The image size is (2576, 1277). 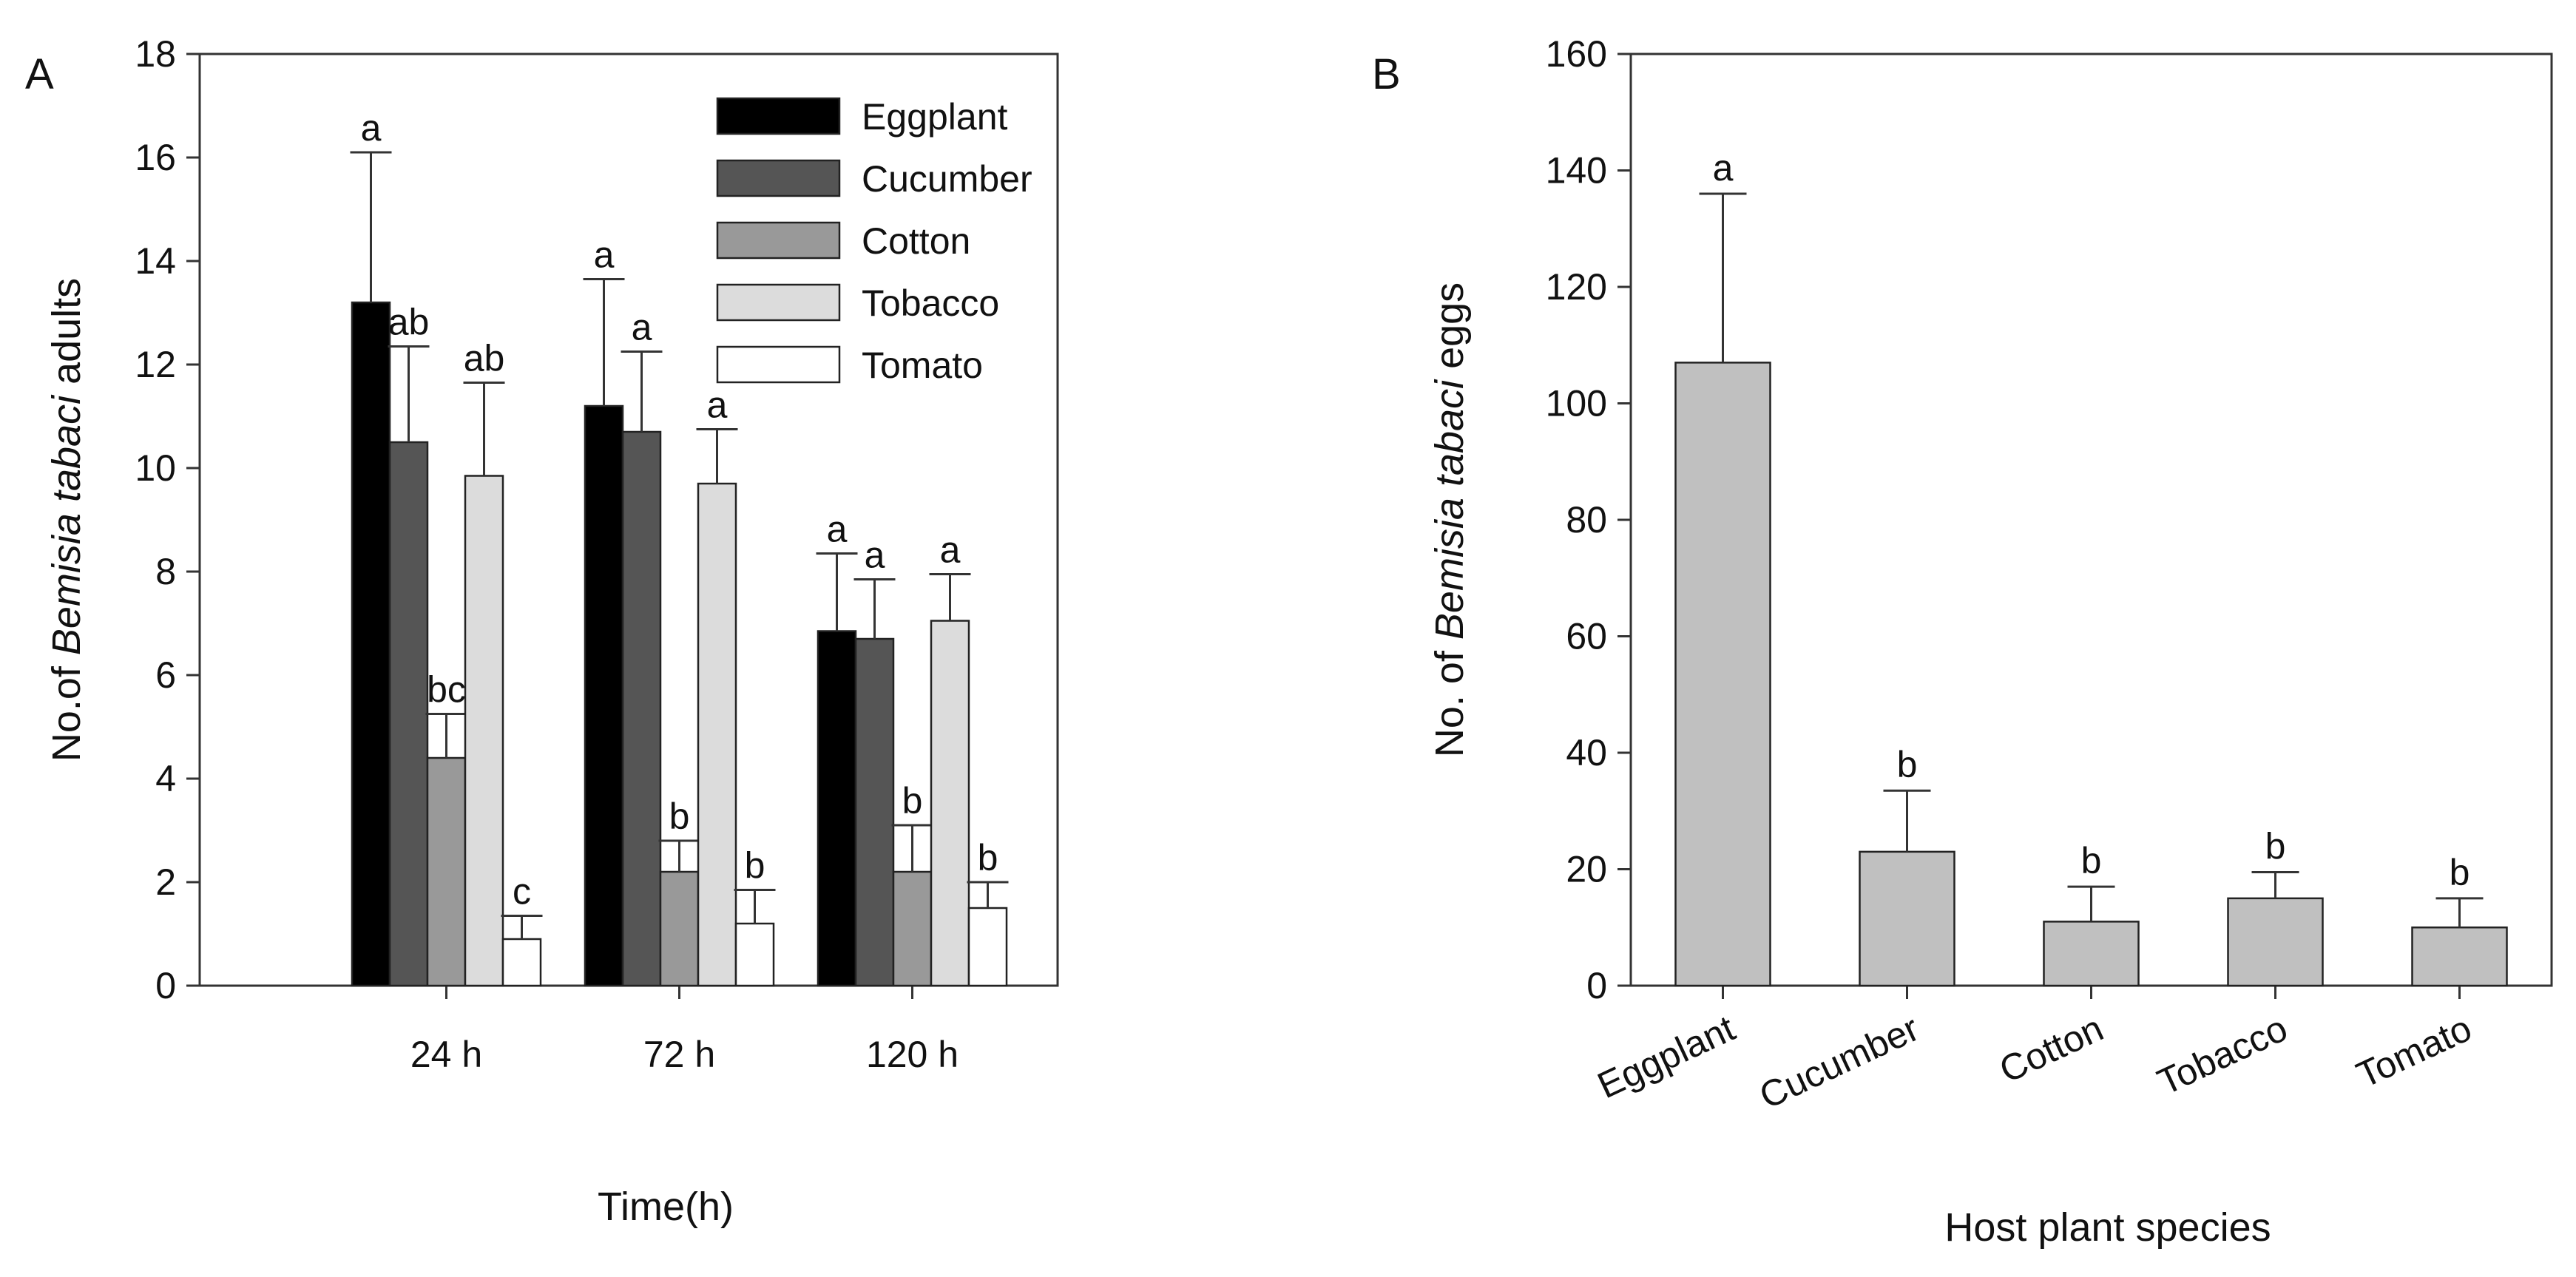 I want to click on y-tick-label: 140, so click(x=1576, y=171).